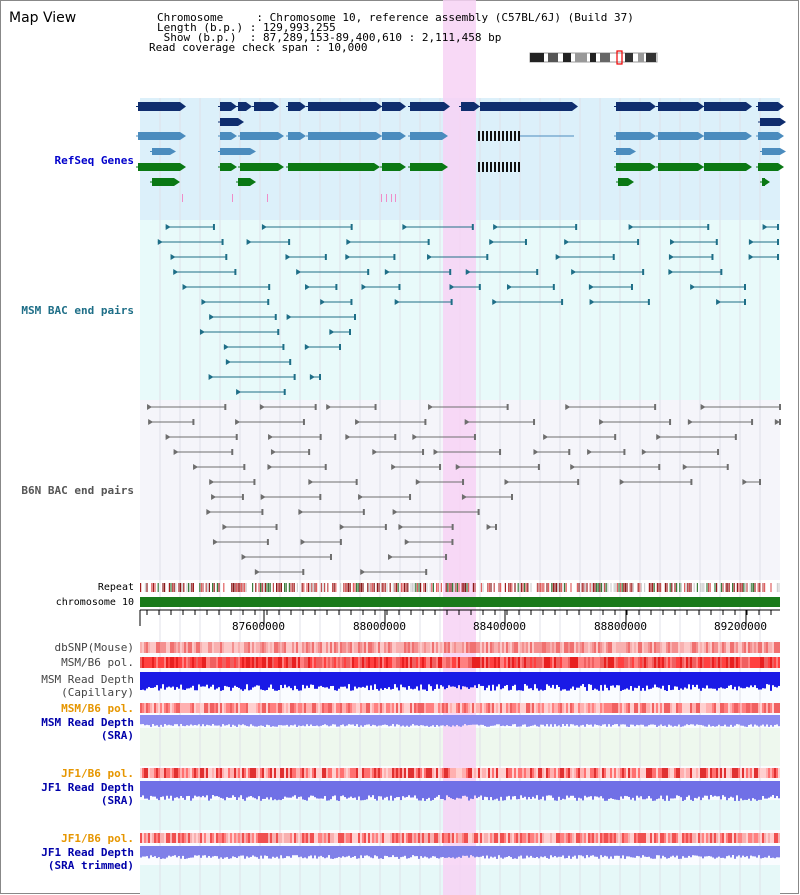  I want to click on track-label-msm-bac: MSM BAC end pairs, so click(77, 310).